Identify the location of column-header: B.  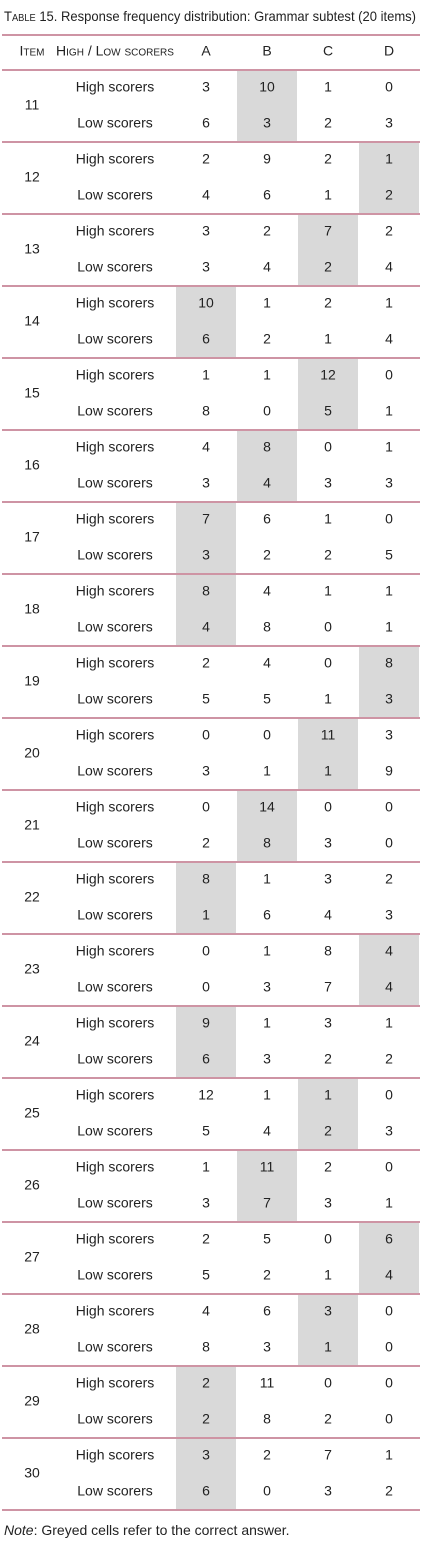
(266, 51).